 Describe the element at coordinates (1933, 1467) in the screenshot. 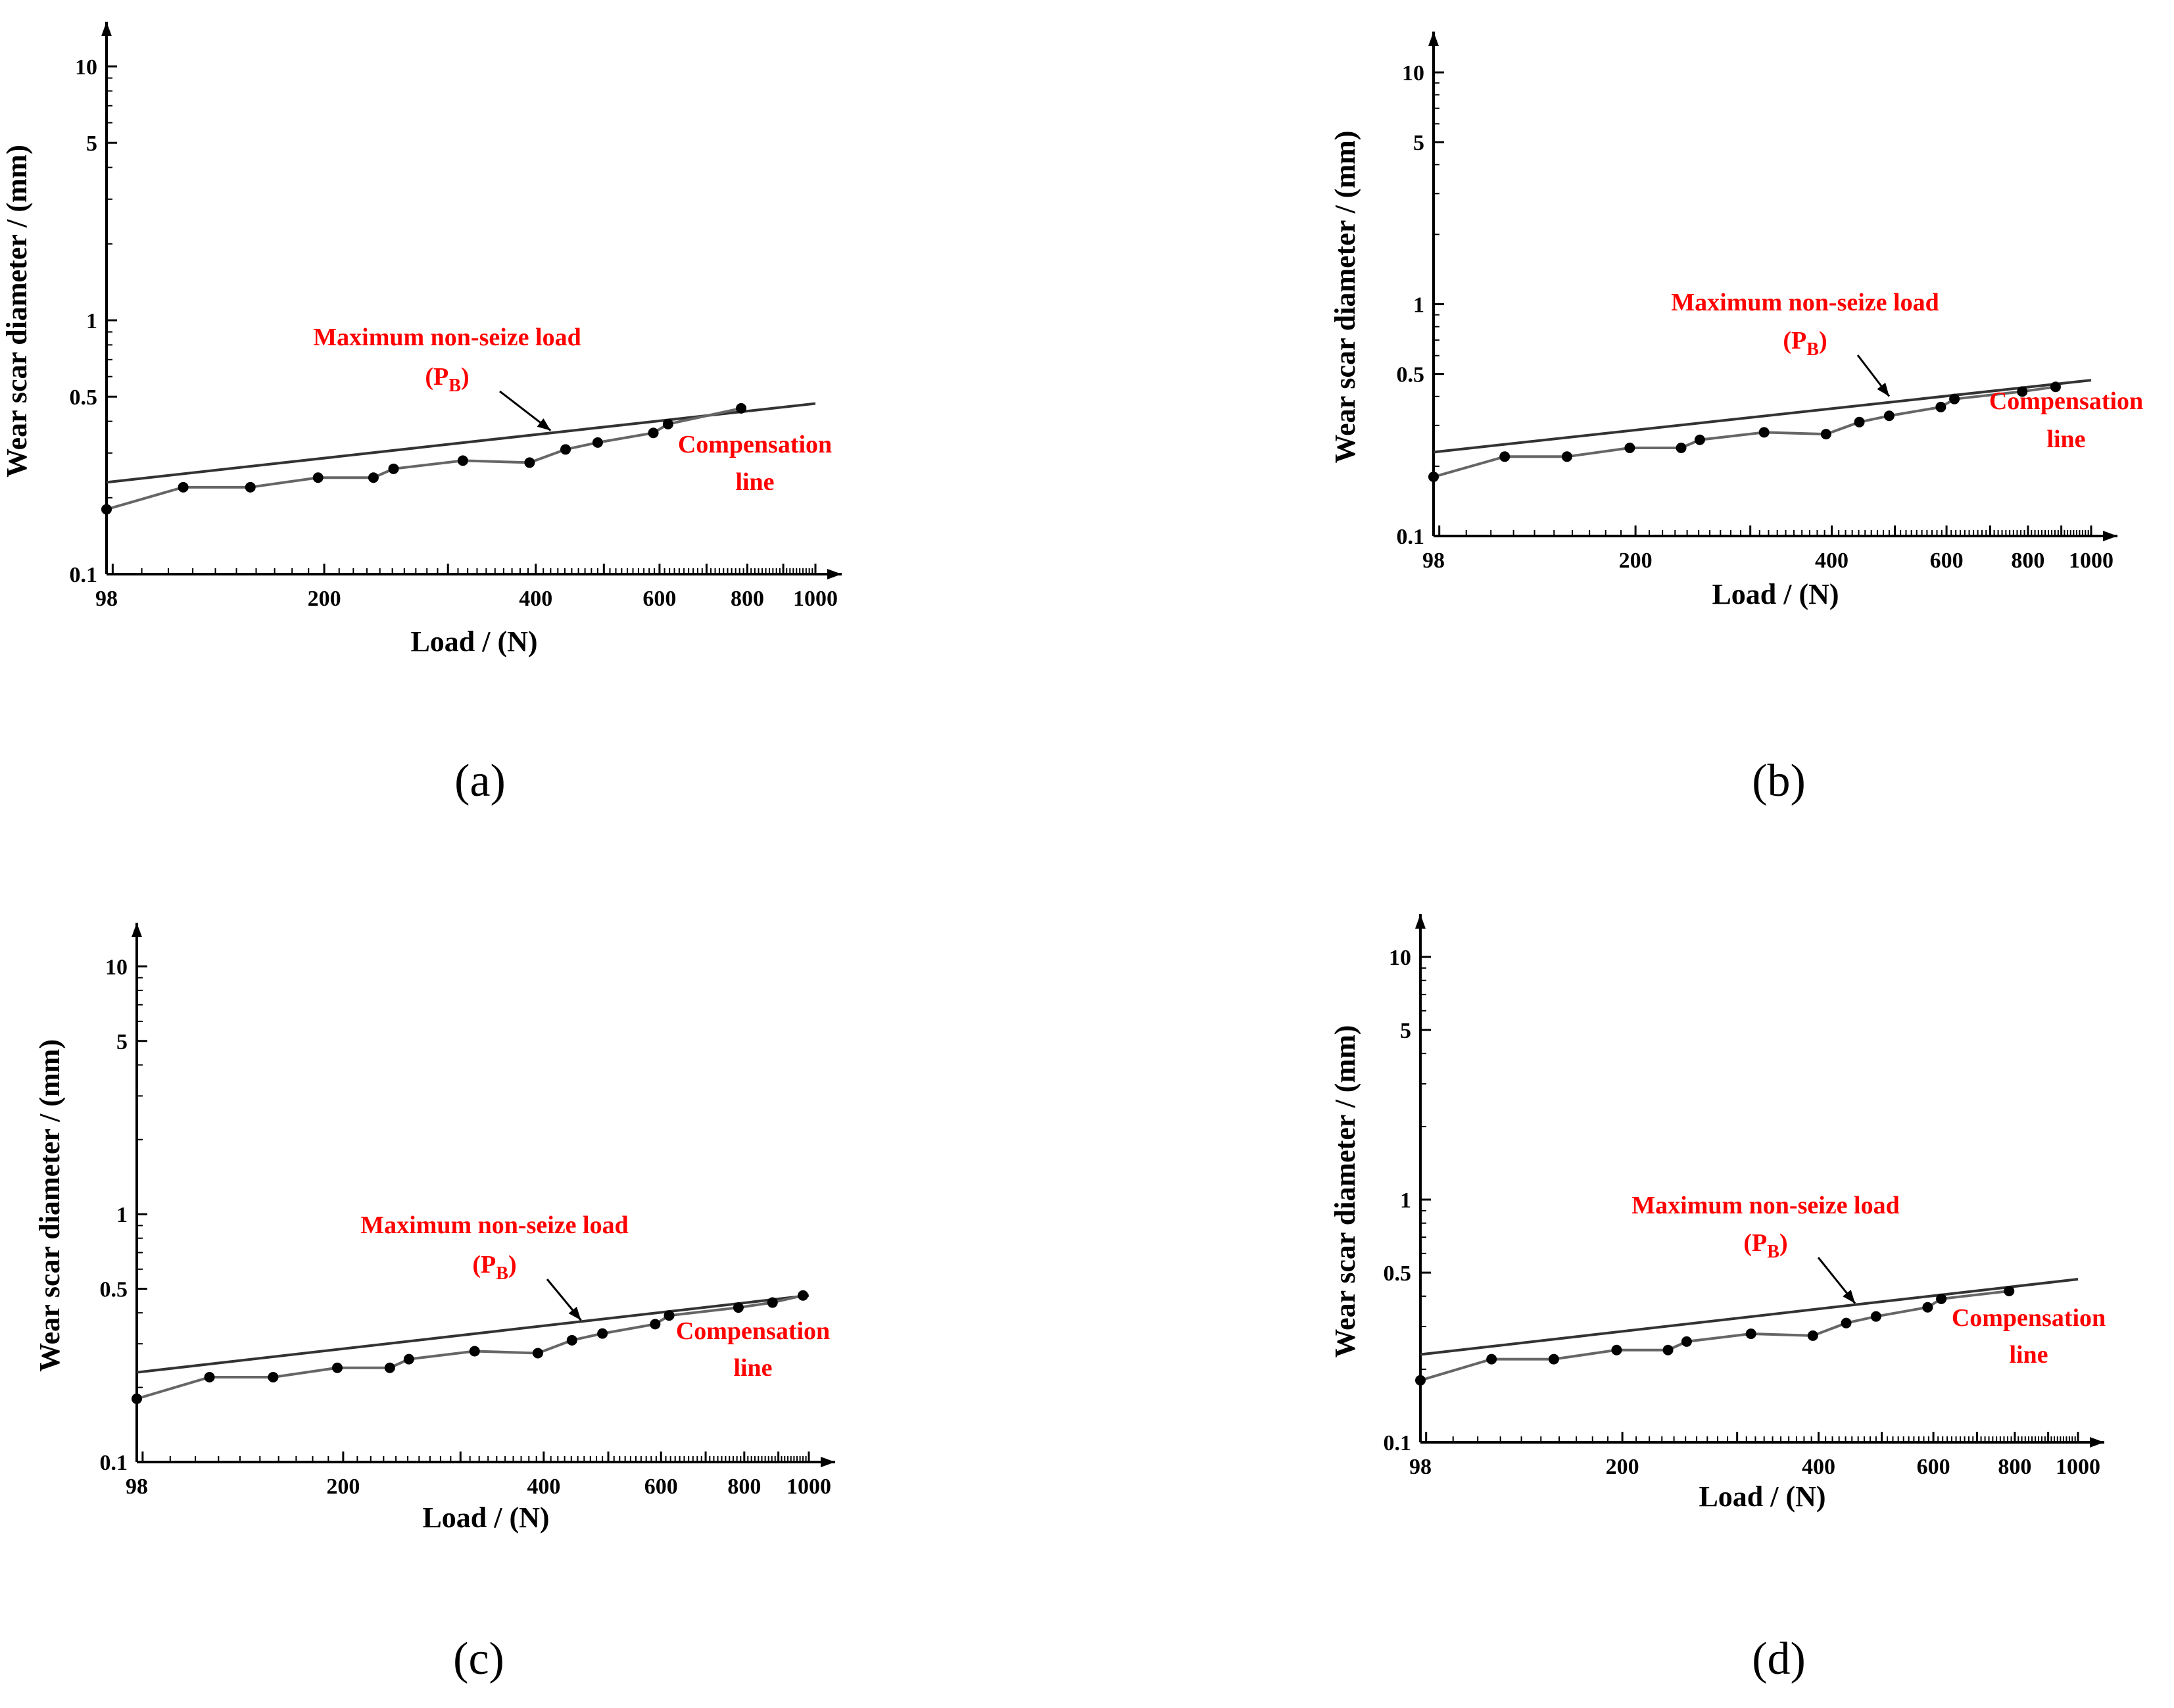

I see `x-tick-label: 600` at that location.